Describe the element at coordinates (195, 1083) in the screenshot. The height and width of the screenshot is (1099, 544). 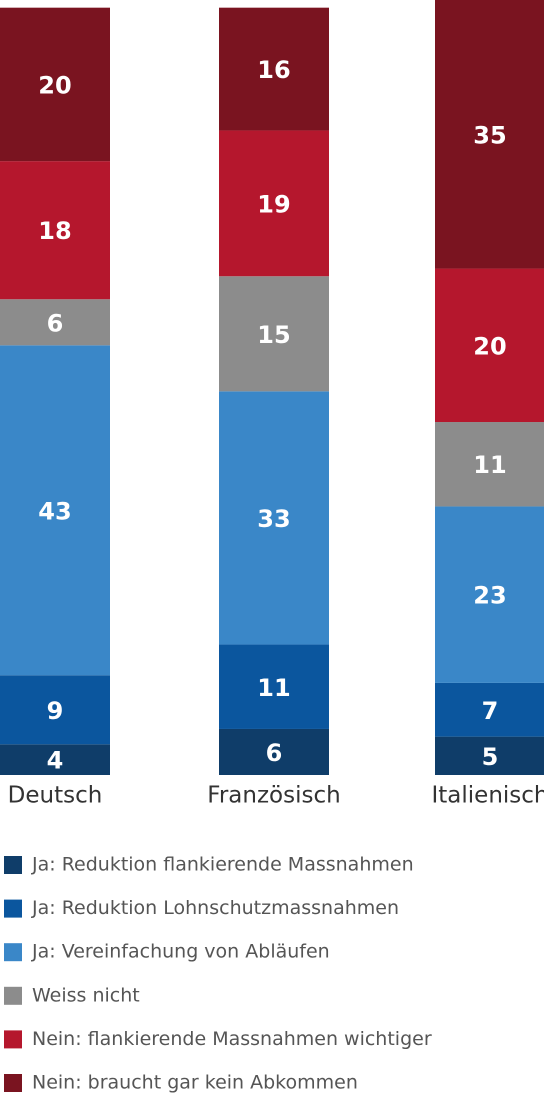
I see `legend-label: Nein: braucht gar kein Abkommen` at that location.